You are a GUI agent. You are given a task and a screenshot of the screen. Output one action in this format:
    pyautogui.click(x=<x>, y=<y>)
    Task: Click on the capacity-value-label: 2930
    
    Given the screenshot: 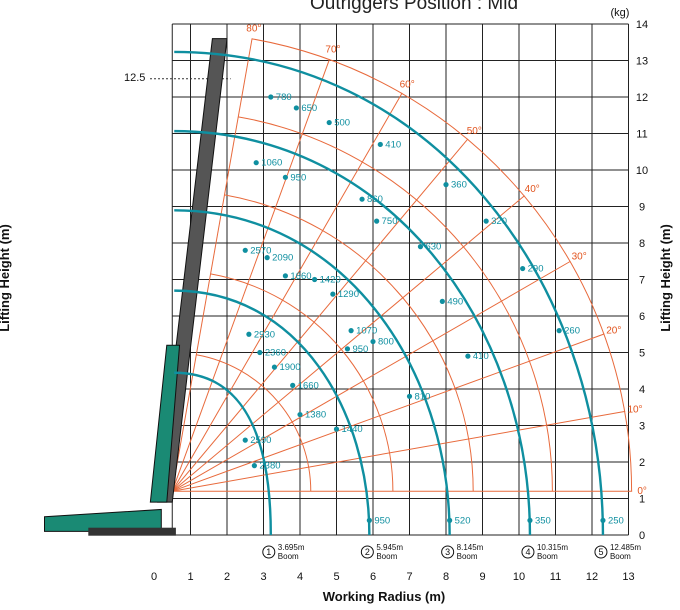 What is the action you would take?
    pyautogui.click(x=264, y=334)
    